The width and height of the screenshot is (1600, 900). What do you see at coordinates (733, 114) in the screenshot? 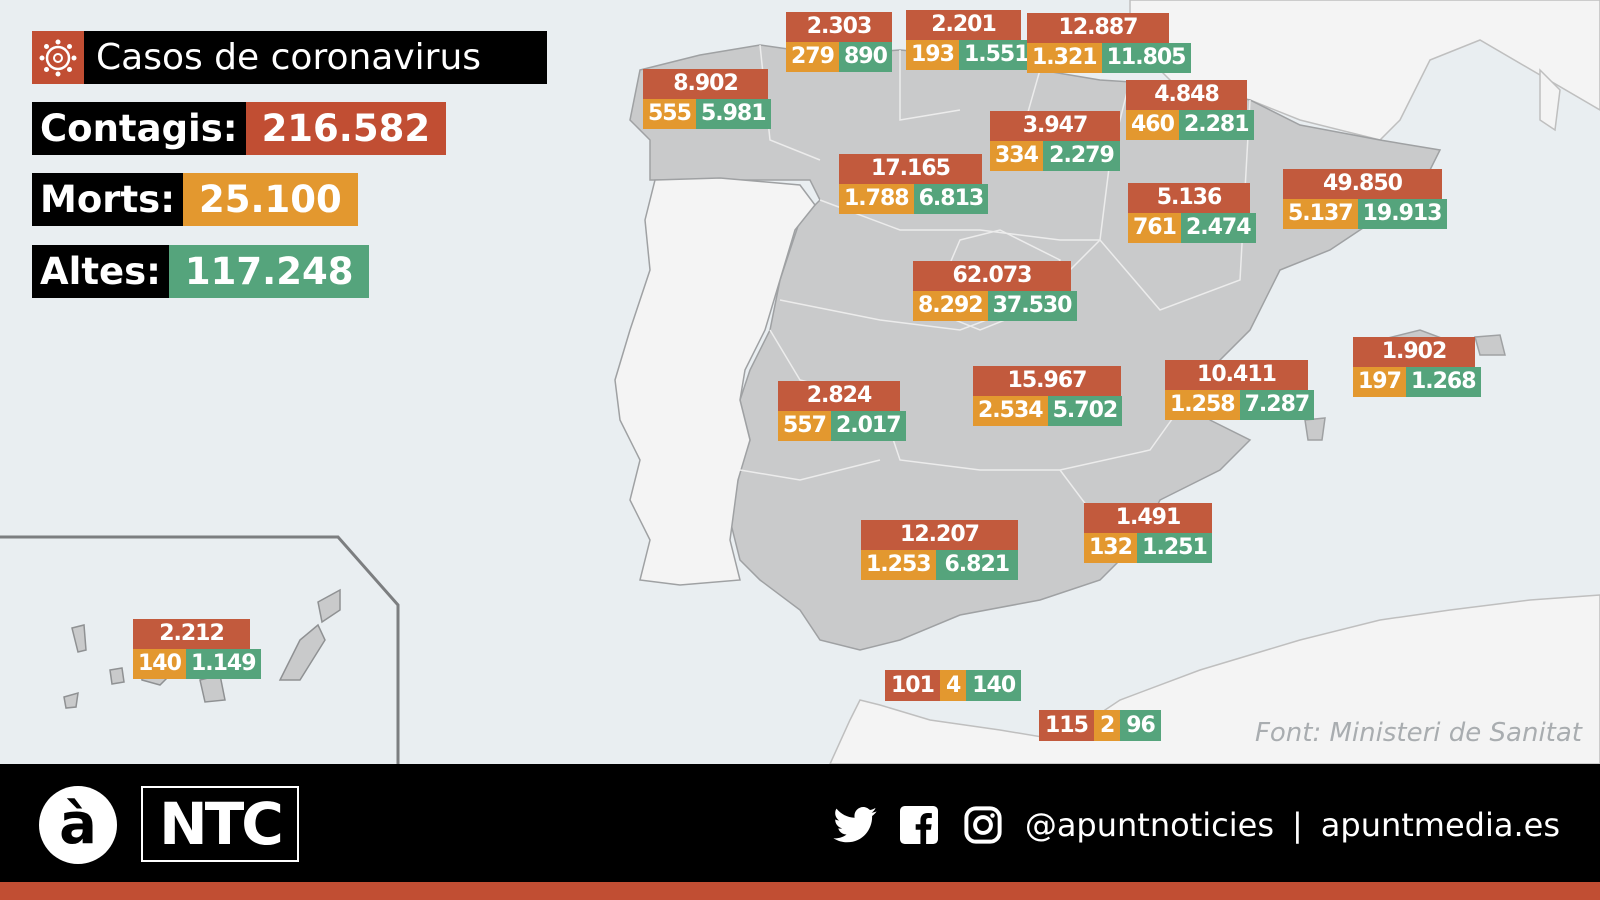
I see `region-recovered: 5.981` at bounding box center [733, 114].